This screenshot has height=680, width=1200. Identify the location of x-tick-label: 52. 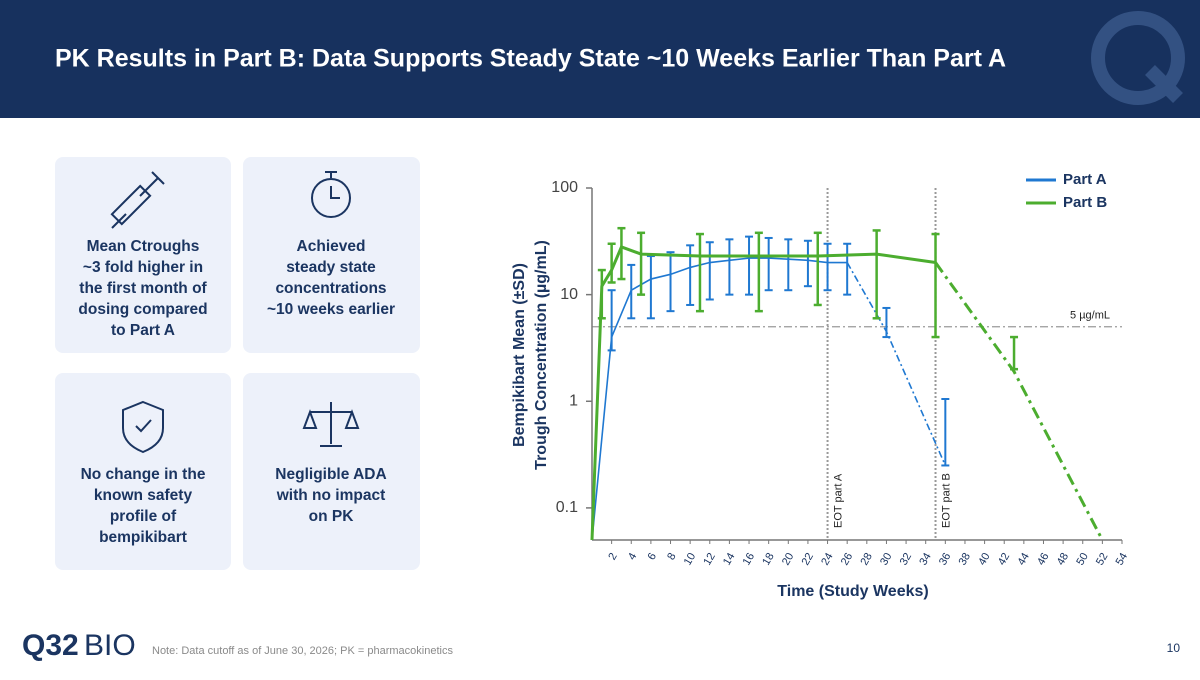
(1102, 559).